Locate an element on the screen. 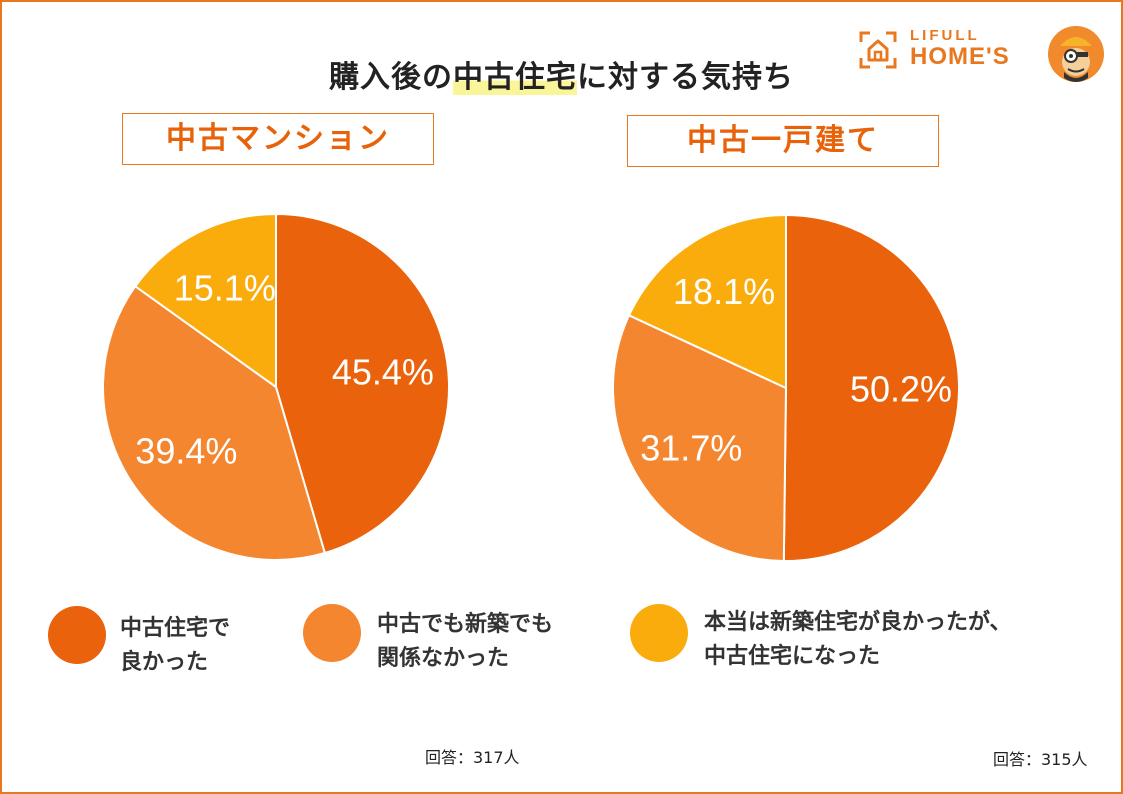 The width and height of the screenshot is (1123, 794). legend-label-1: 中古住宅で 良かった is located at coordinates (175, 645).